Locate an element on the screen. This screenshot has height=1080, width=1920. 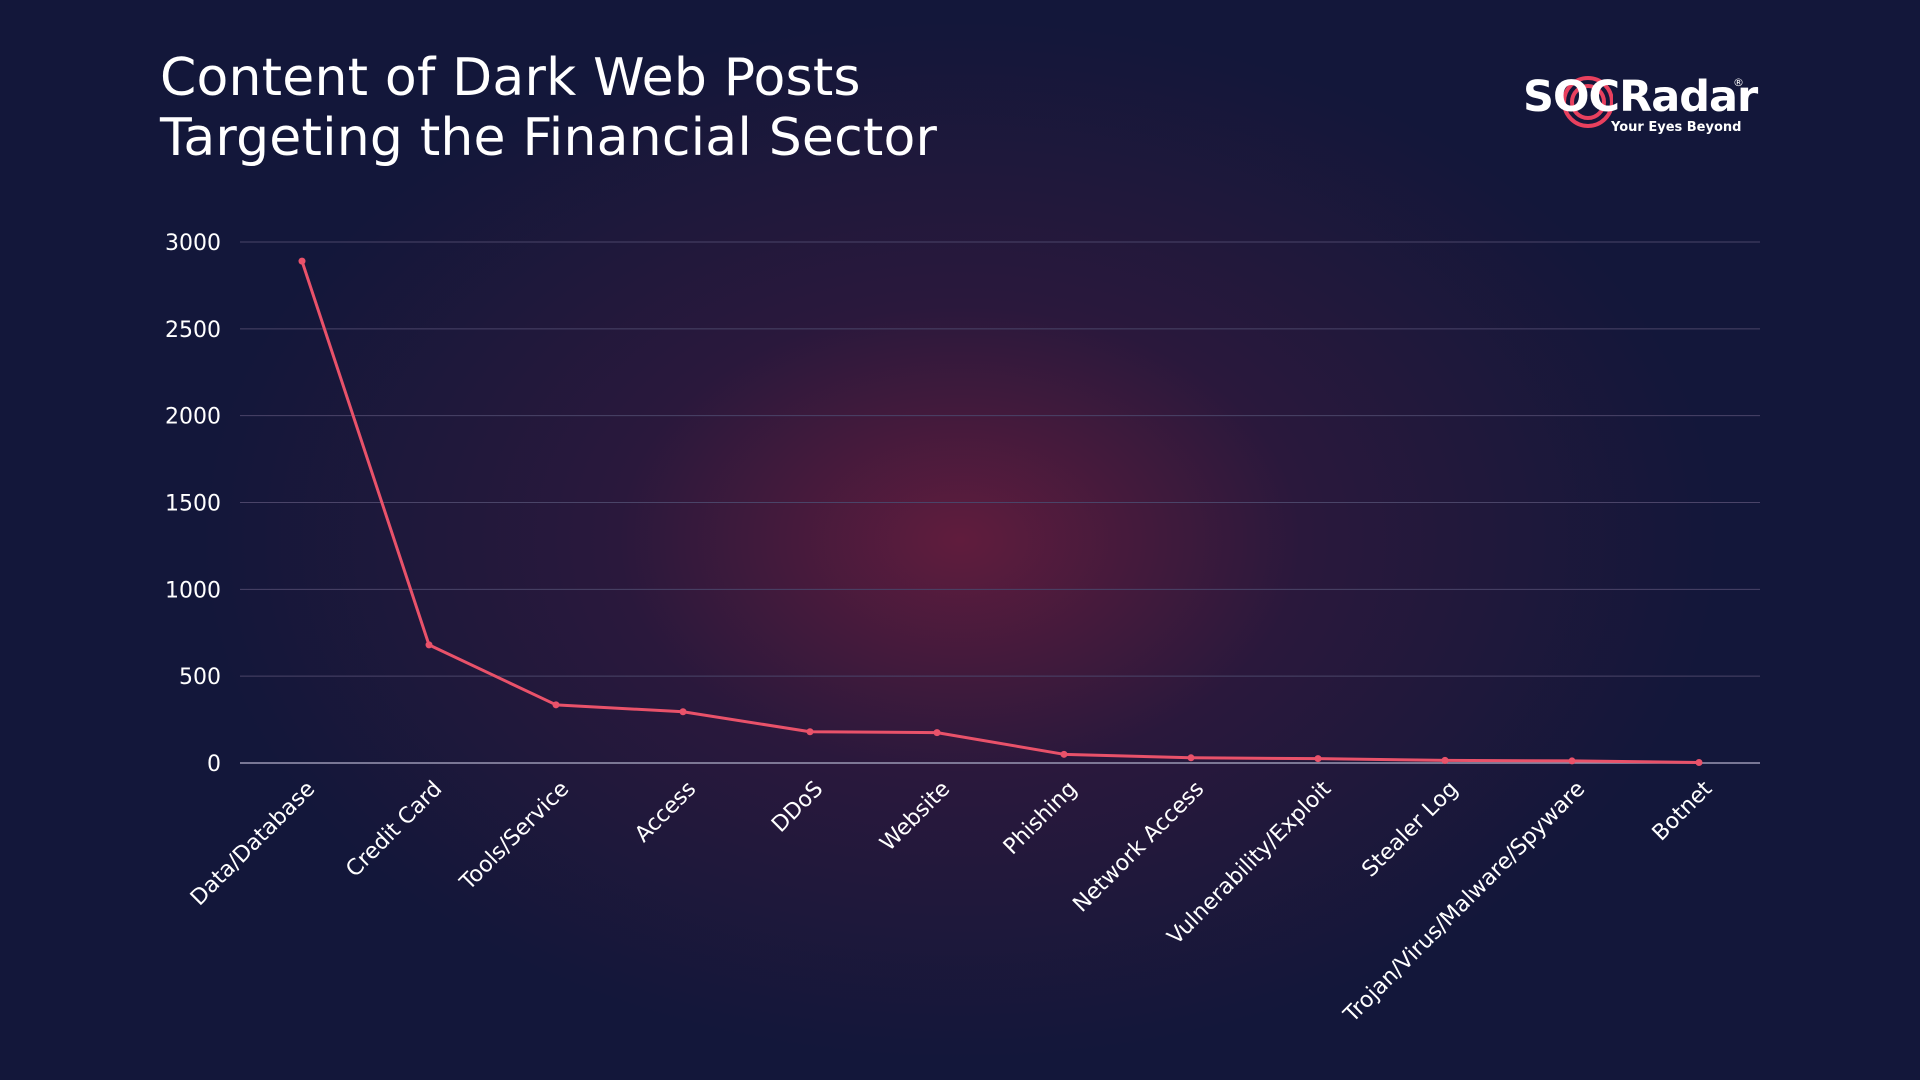
x-tick-label: Access is located at coordinates (665, 812).